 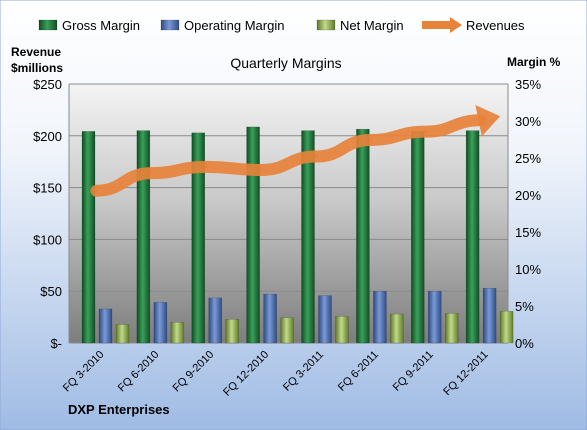 I want to click on legend-label: Operating Margin, so click(x=234, y=25).